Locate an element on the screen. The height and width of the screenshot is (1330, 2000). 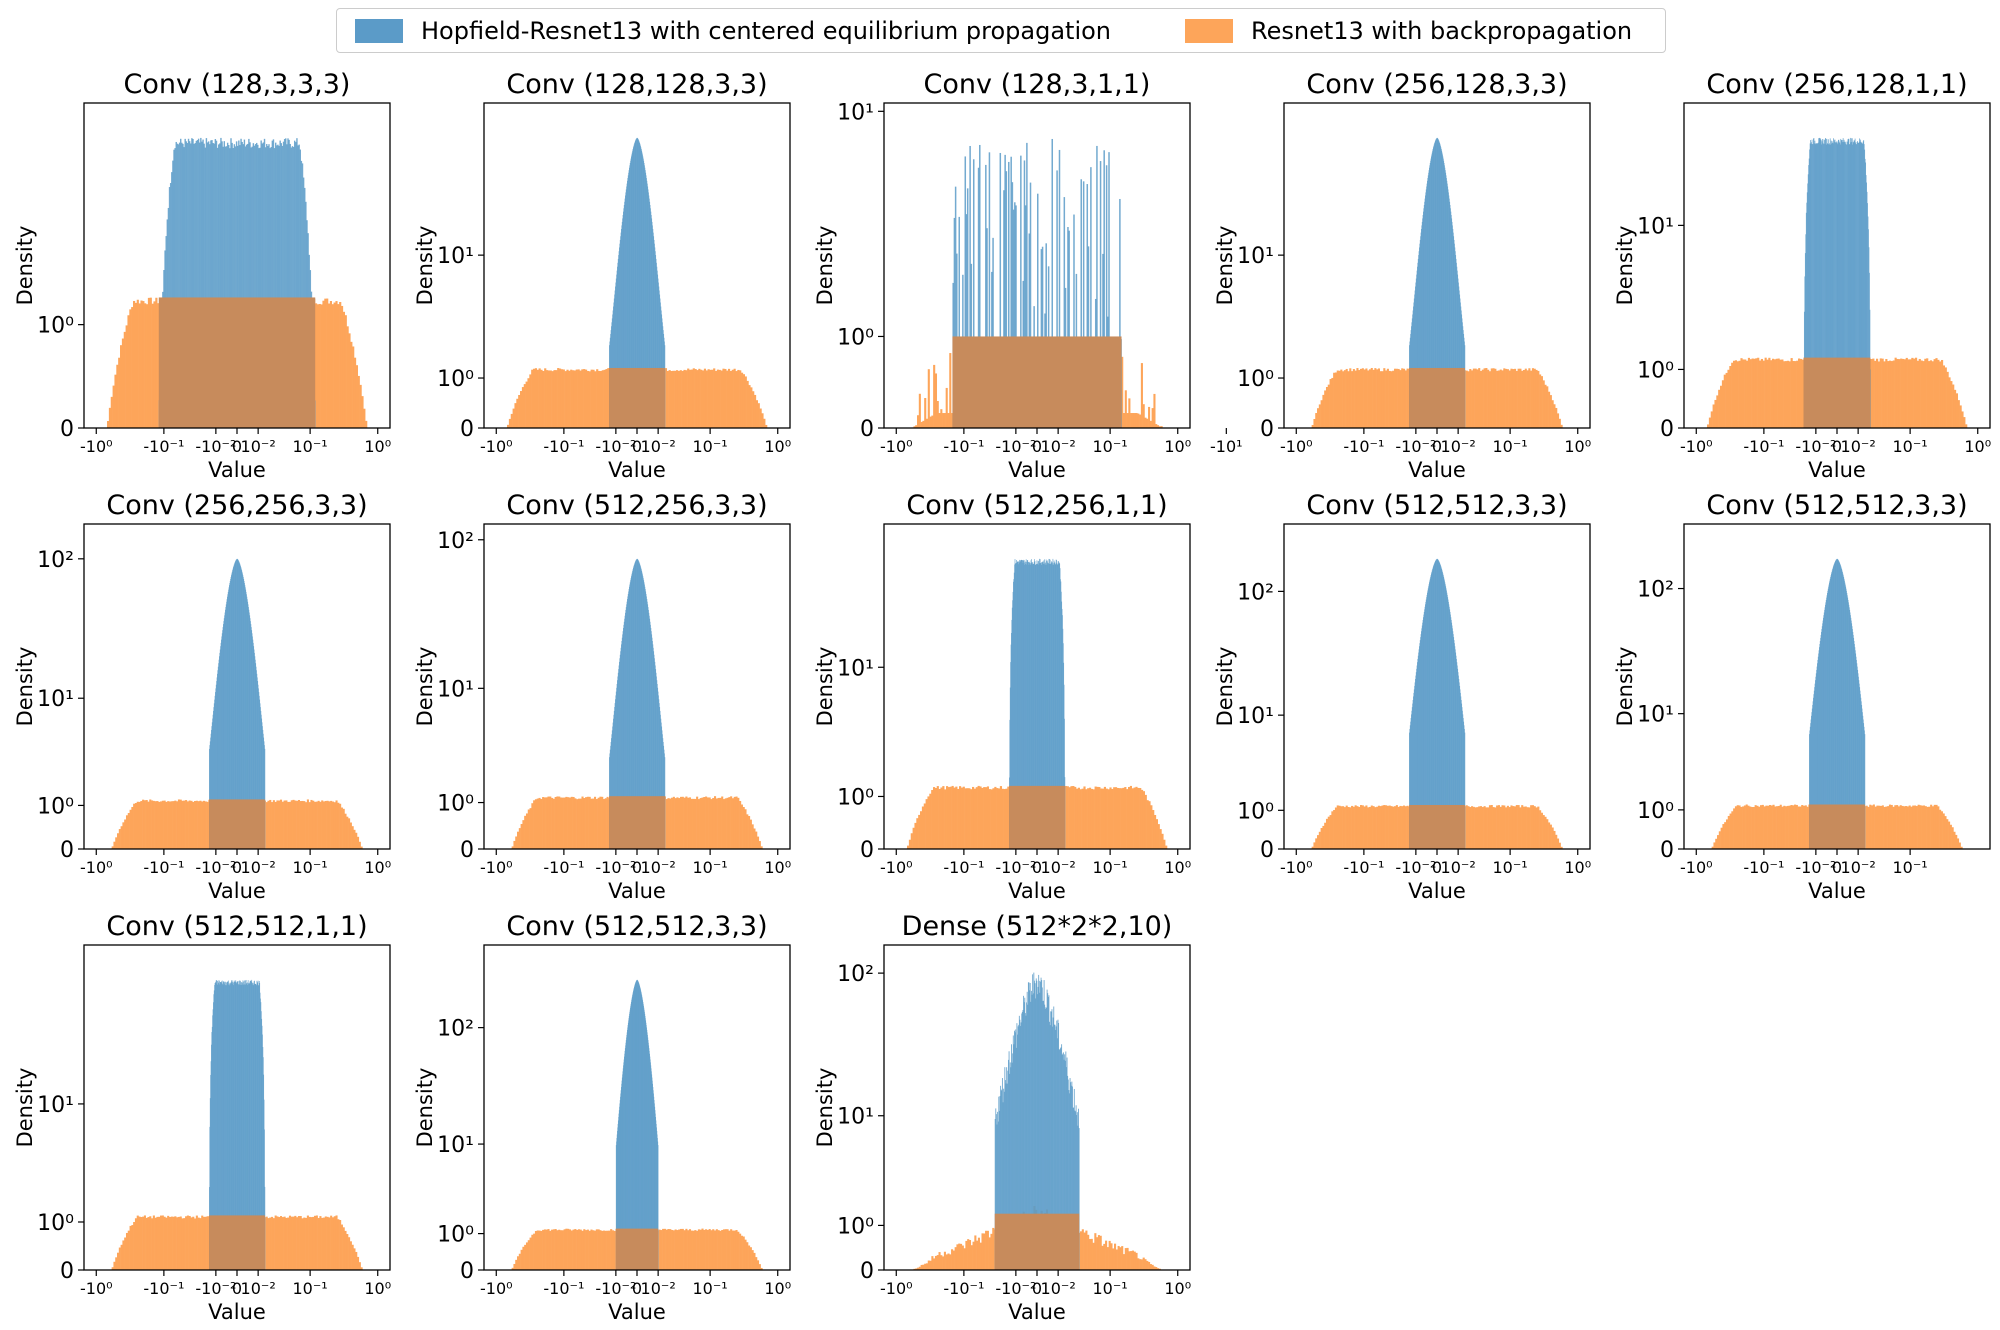
x-tick-label: -10⁰ is located at coordinates (96, 446).